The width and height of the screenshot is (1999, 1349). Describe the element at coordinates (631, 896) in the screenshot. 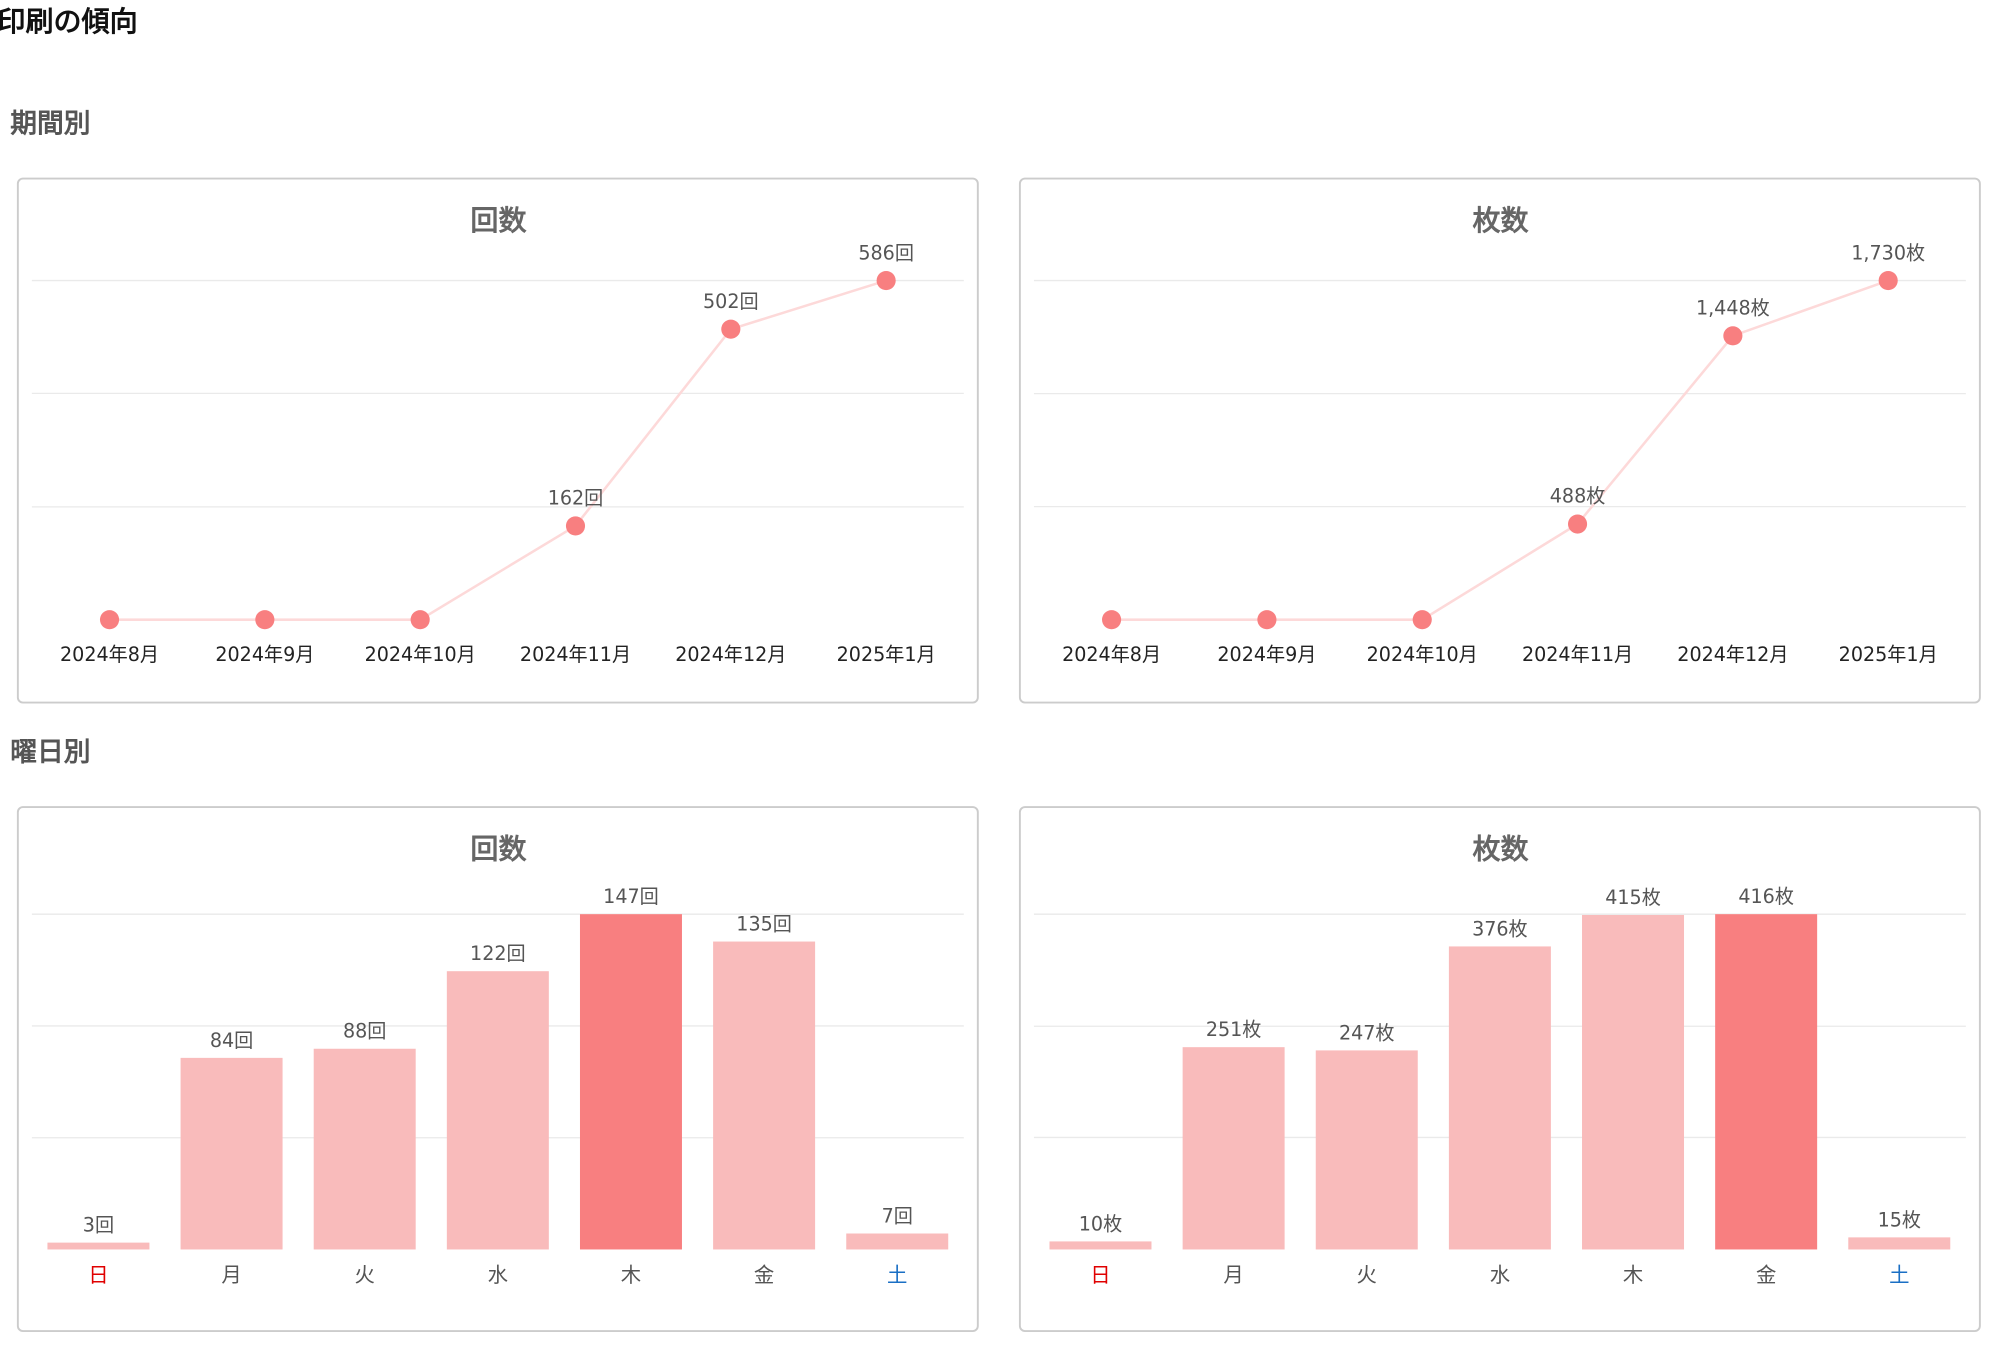

I see `value-label: 147回` at that location.